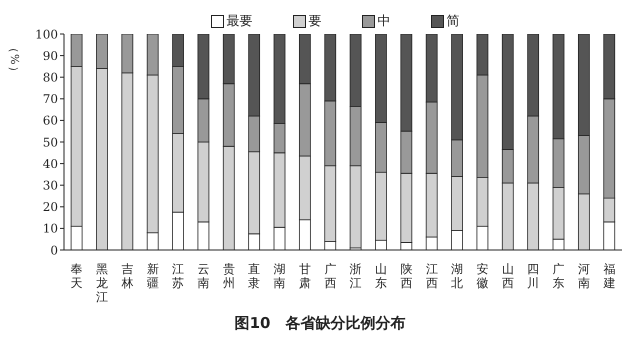 Image resolution: width=640 pixels, height=341 pixels. I want to click on x-tick-label: 黑龙江, so click(102, 283).